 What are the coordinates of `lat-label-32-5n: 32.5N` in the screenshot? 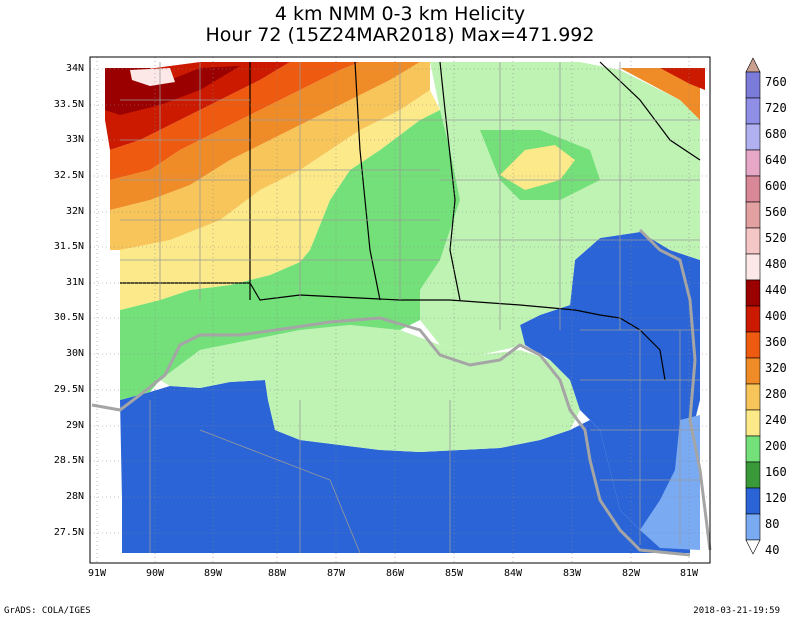 It's located at (68, 175).